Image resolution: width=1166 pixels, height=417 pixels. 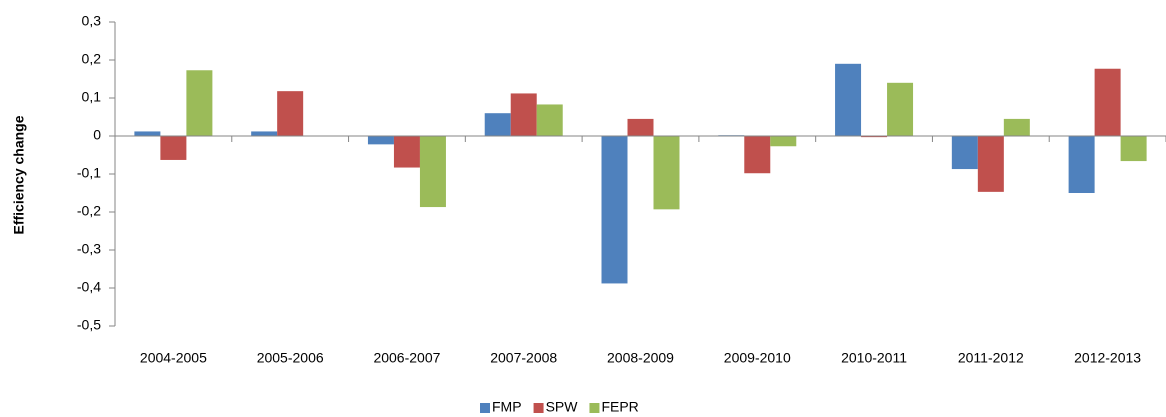 What do you see at coordinates (97, 135) in the screenshot?
I see `y-tick-label: 0` at bounding box center [97, 135].